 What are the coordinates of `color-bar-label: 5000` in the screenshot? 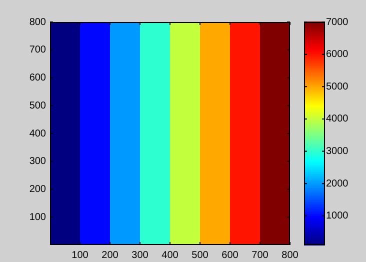 It's located at (337, 86).